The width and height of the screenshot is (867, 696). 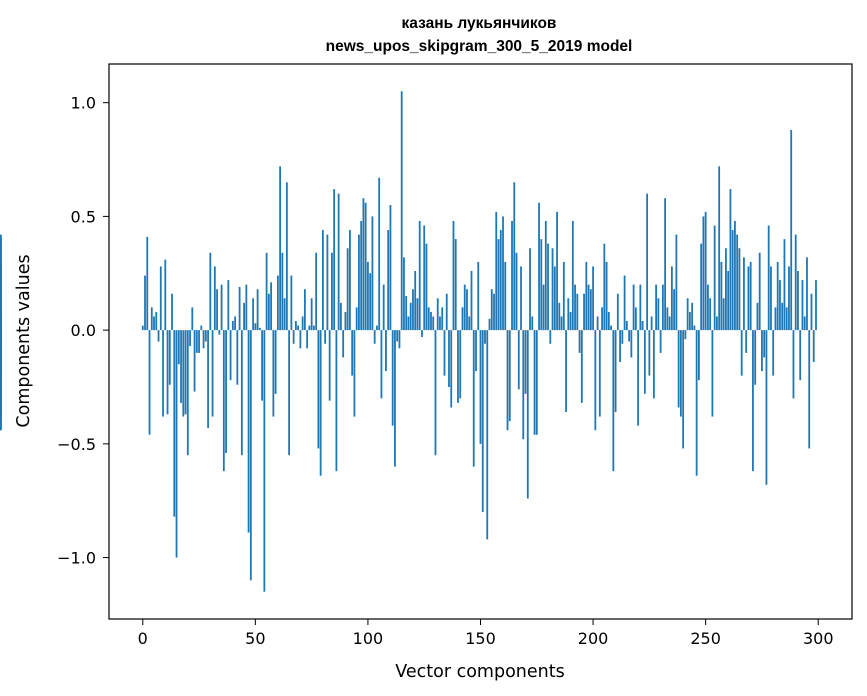 I want to click on x-tick-label: 200, so click(x=593, y=638).